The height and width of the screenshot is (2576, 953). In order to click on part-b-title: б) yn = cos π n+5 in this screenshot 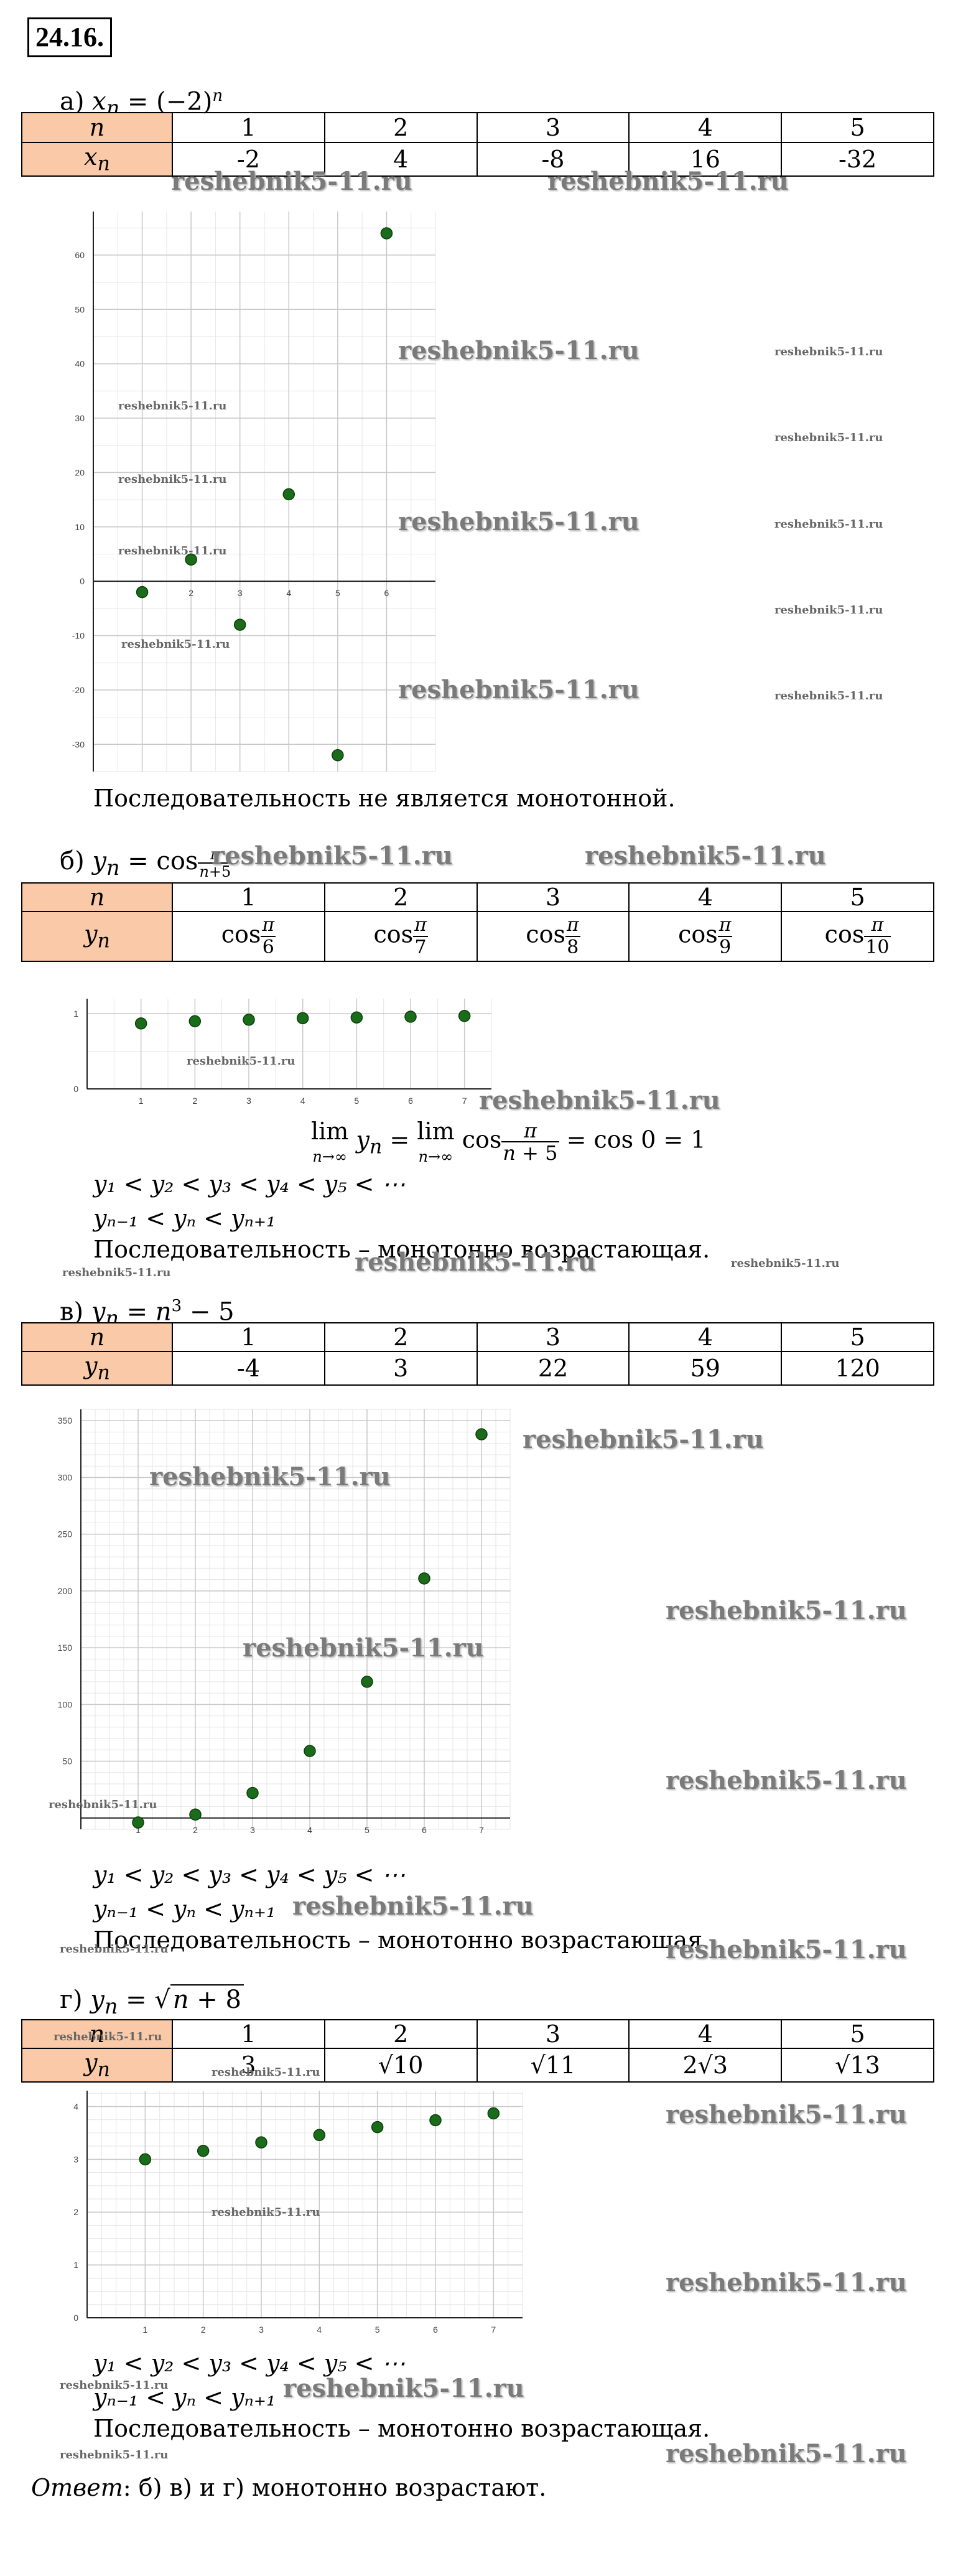, I will do `click(146, 863)`.